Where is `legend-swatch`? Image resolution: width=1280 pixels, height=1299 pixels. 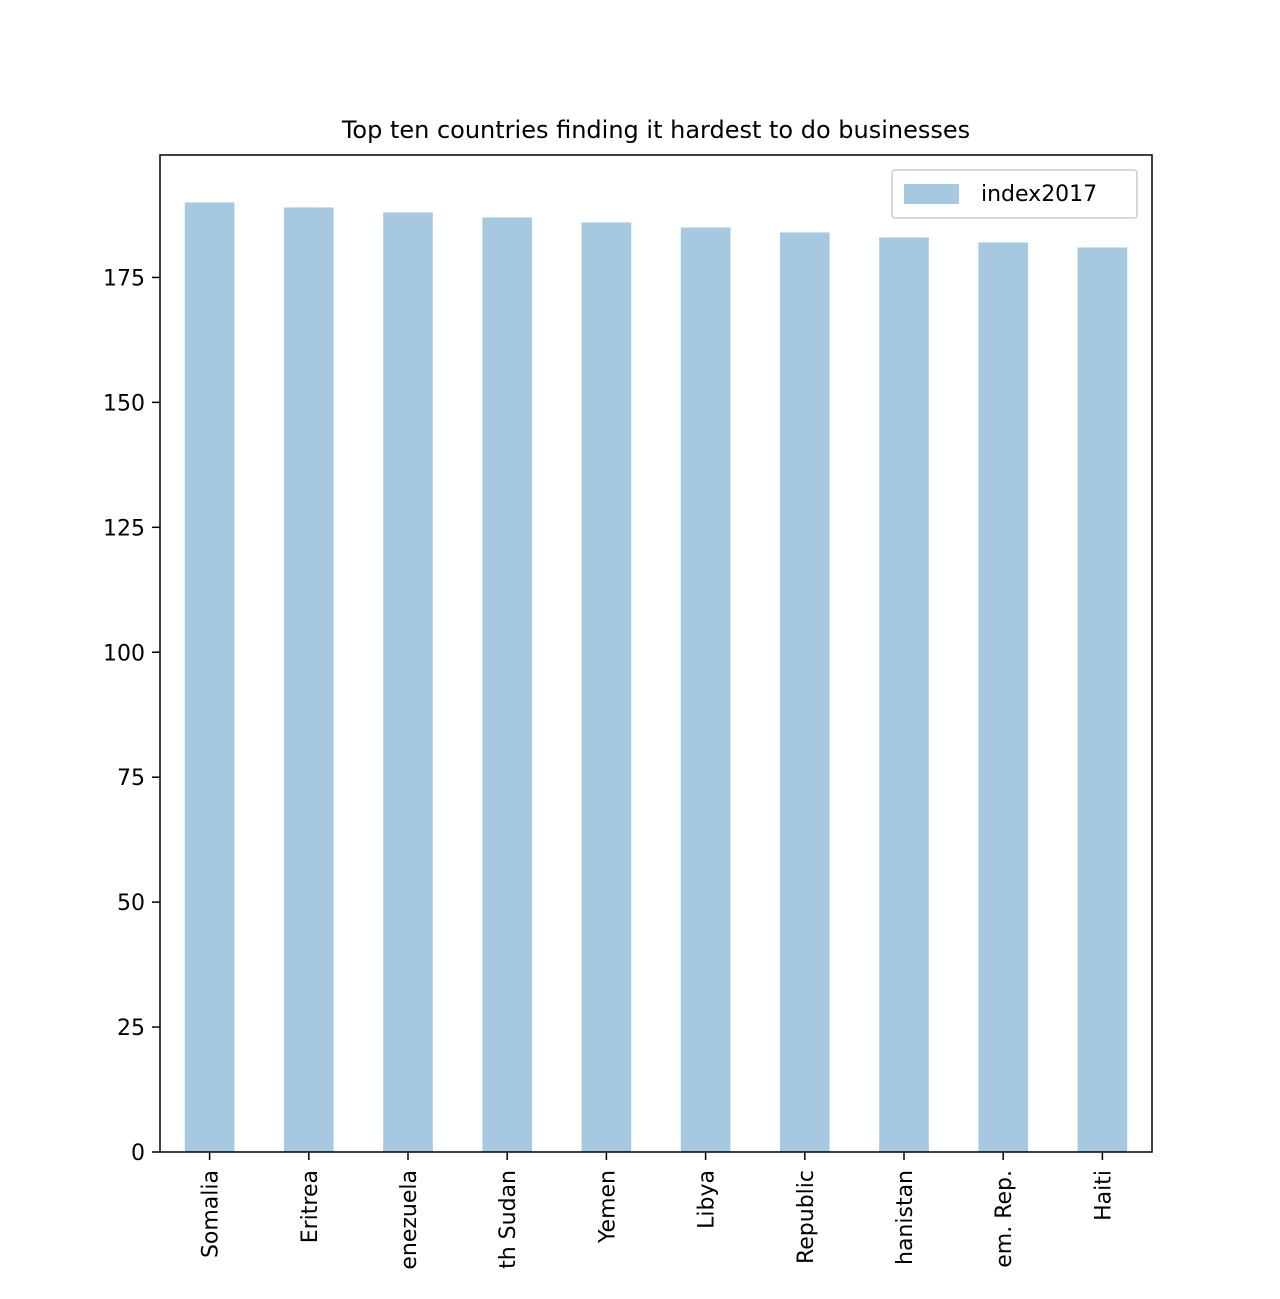 legend-swatch is located at coordinates (931, 194).